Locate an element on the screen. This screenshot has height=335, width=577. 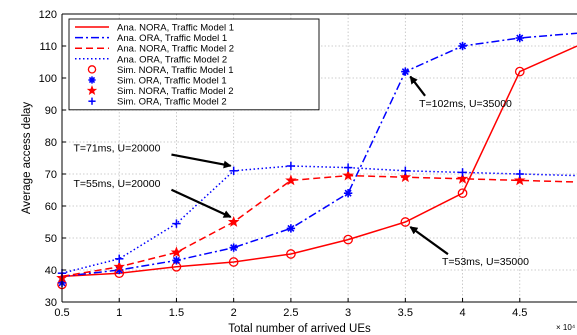
y-tick-label: 30 is located at coordinates (51, 303).